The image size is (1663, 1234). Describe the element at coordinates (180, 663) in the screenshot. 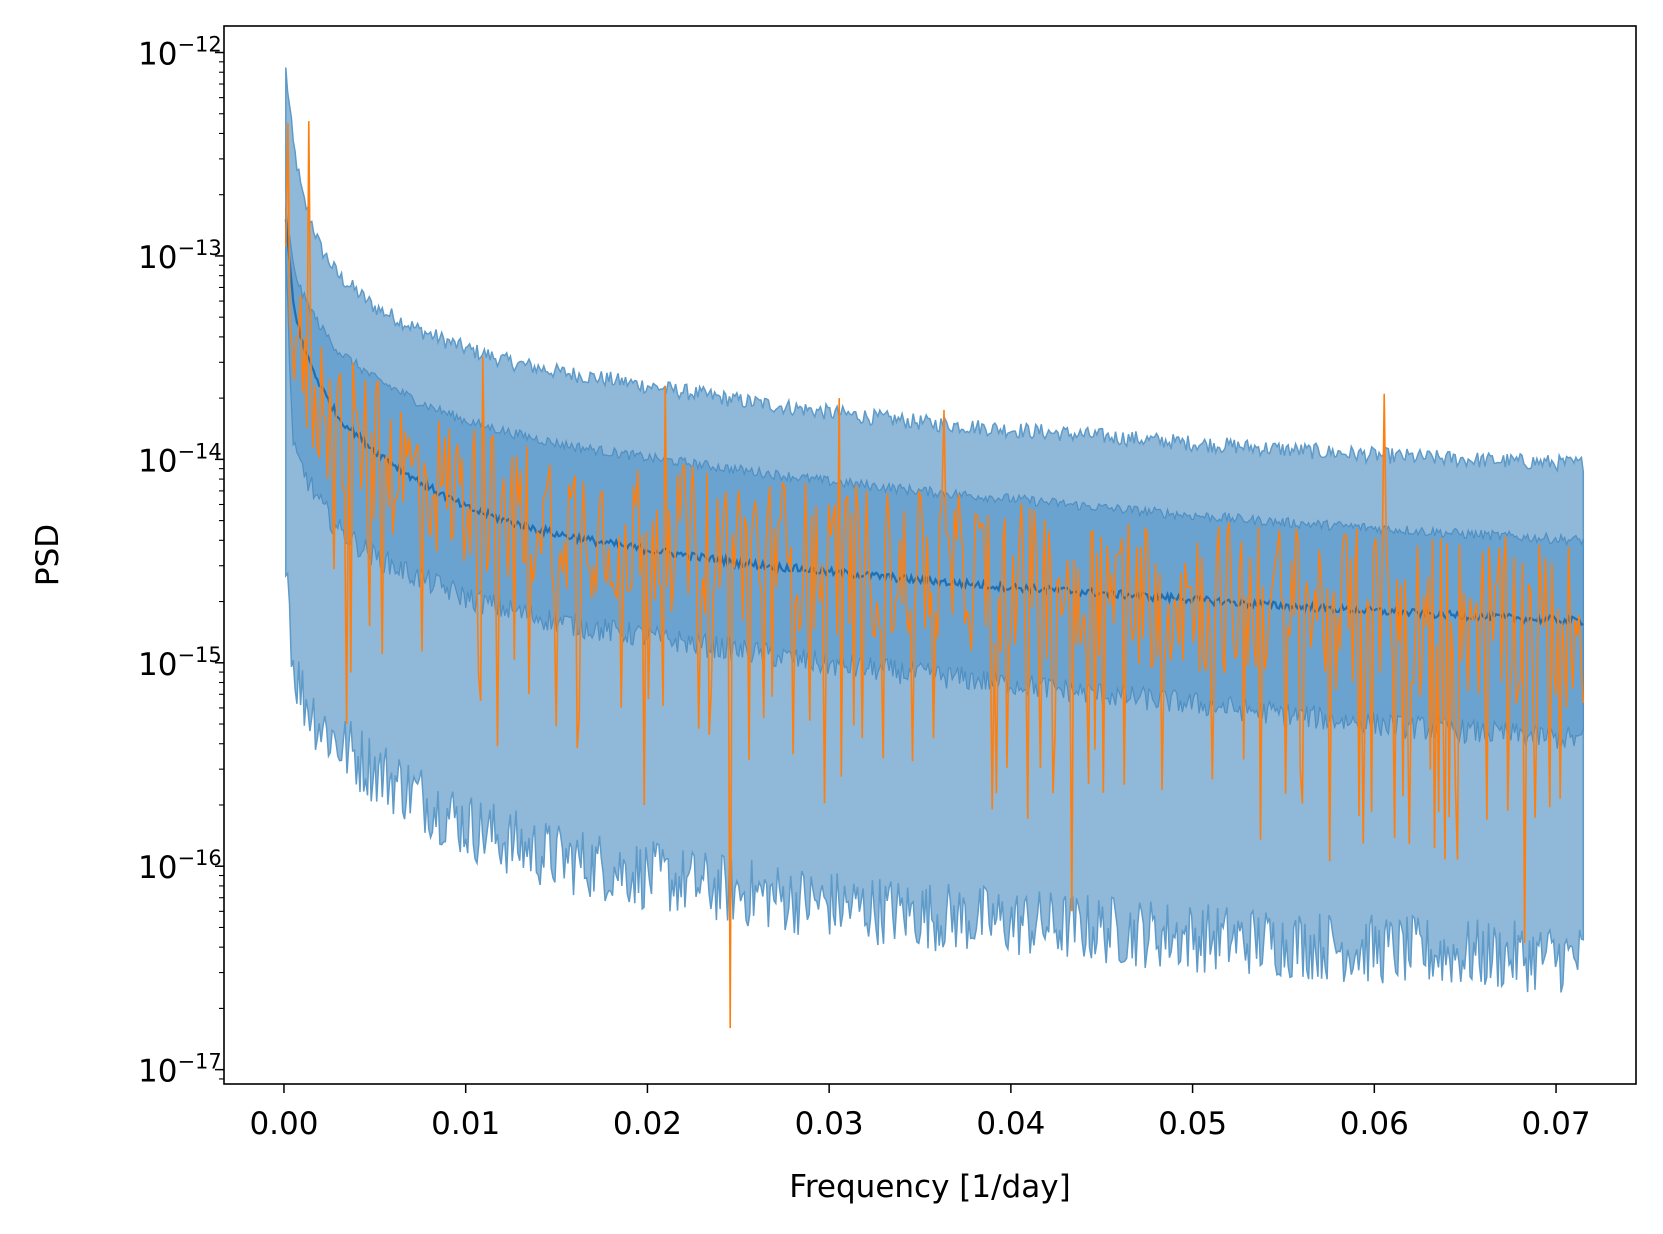

I see `y-tick-label: 10−15` at that location.